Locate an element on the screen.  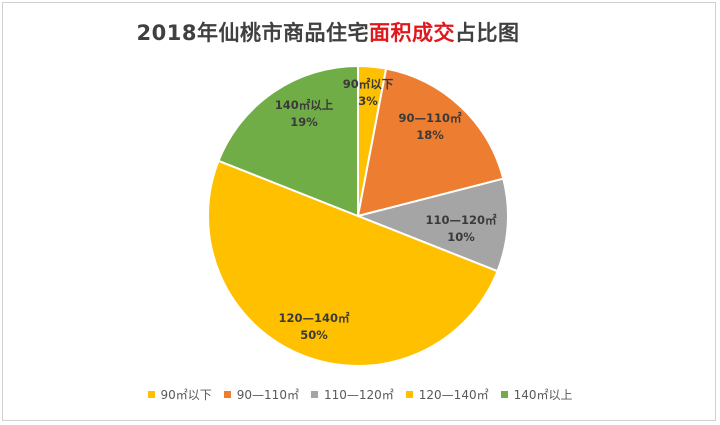
slice-over-140-percent-label: 19% is located at coordinates (304, 122).